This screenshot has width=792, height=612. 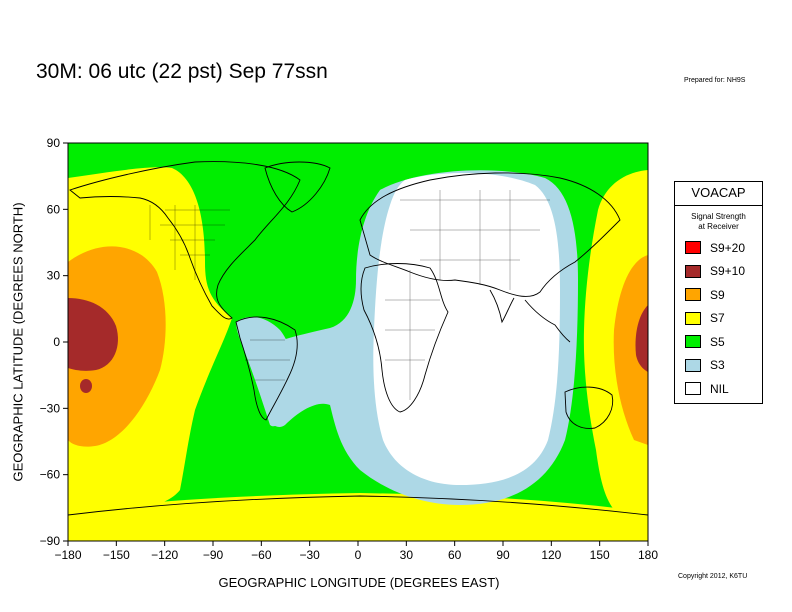 I want to click on copyright-note: Copyright 2012, K6TU, so click(x=713, y=576).